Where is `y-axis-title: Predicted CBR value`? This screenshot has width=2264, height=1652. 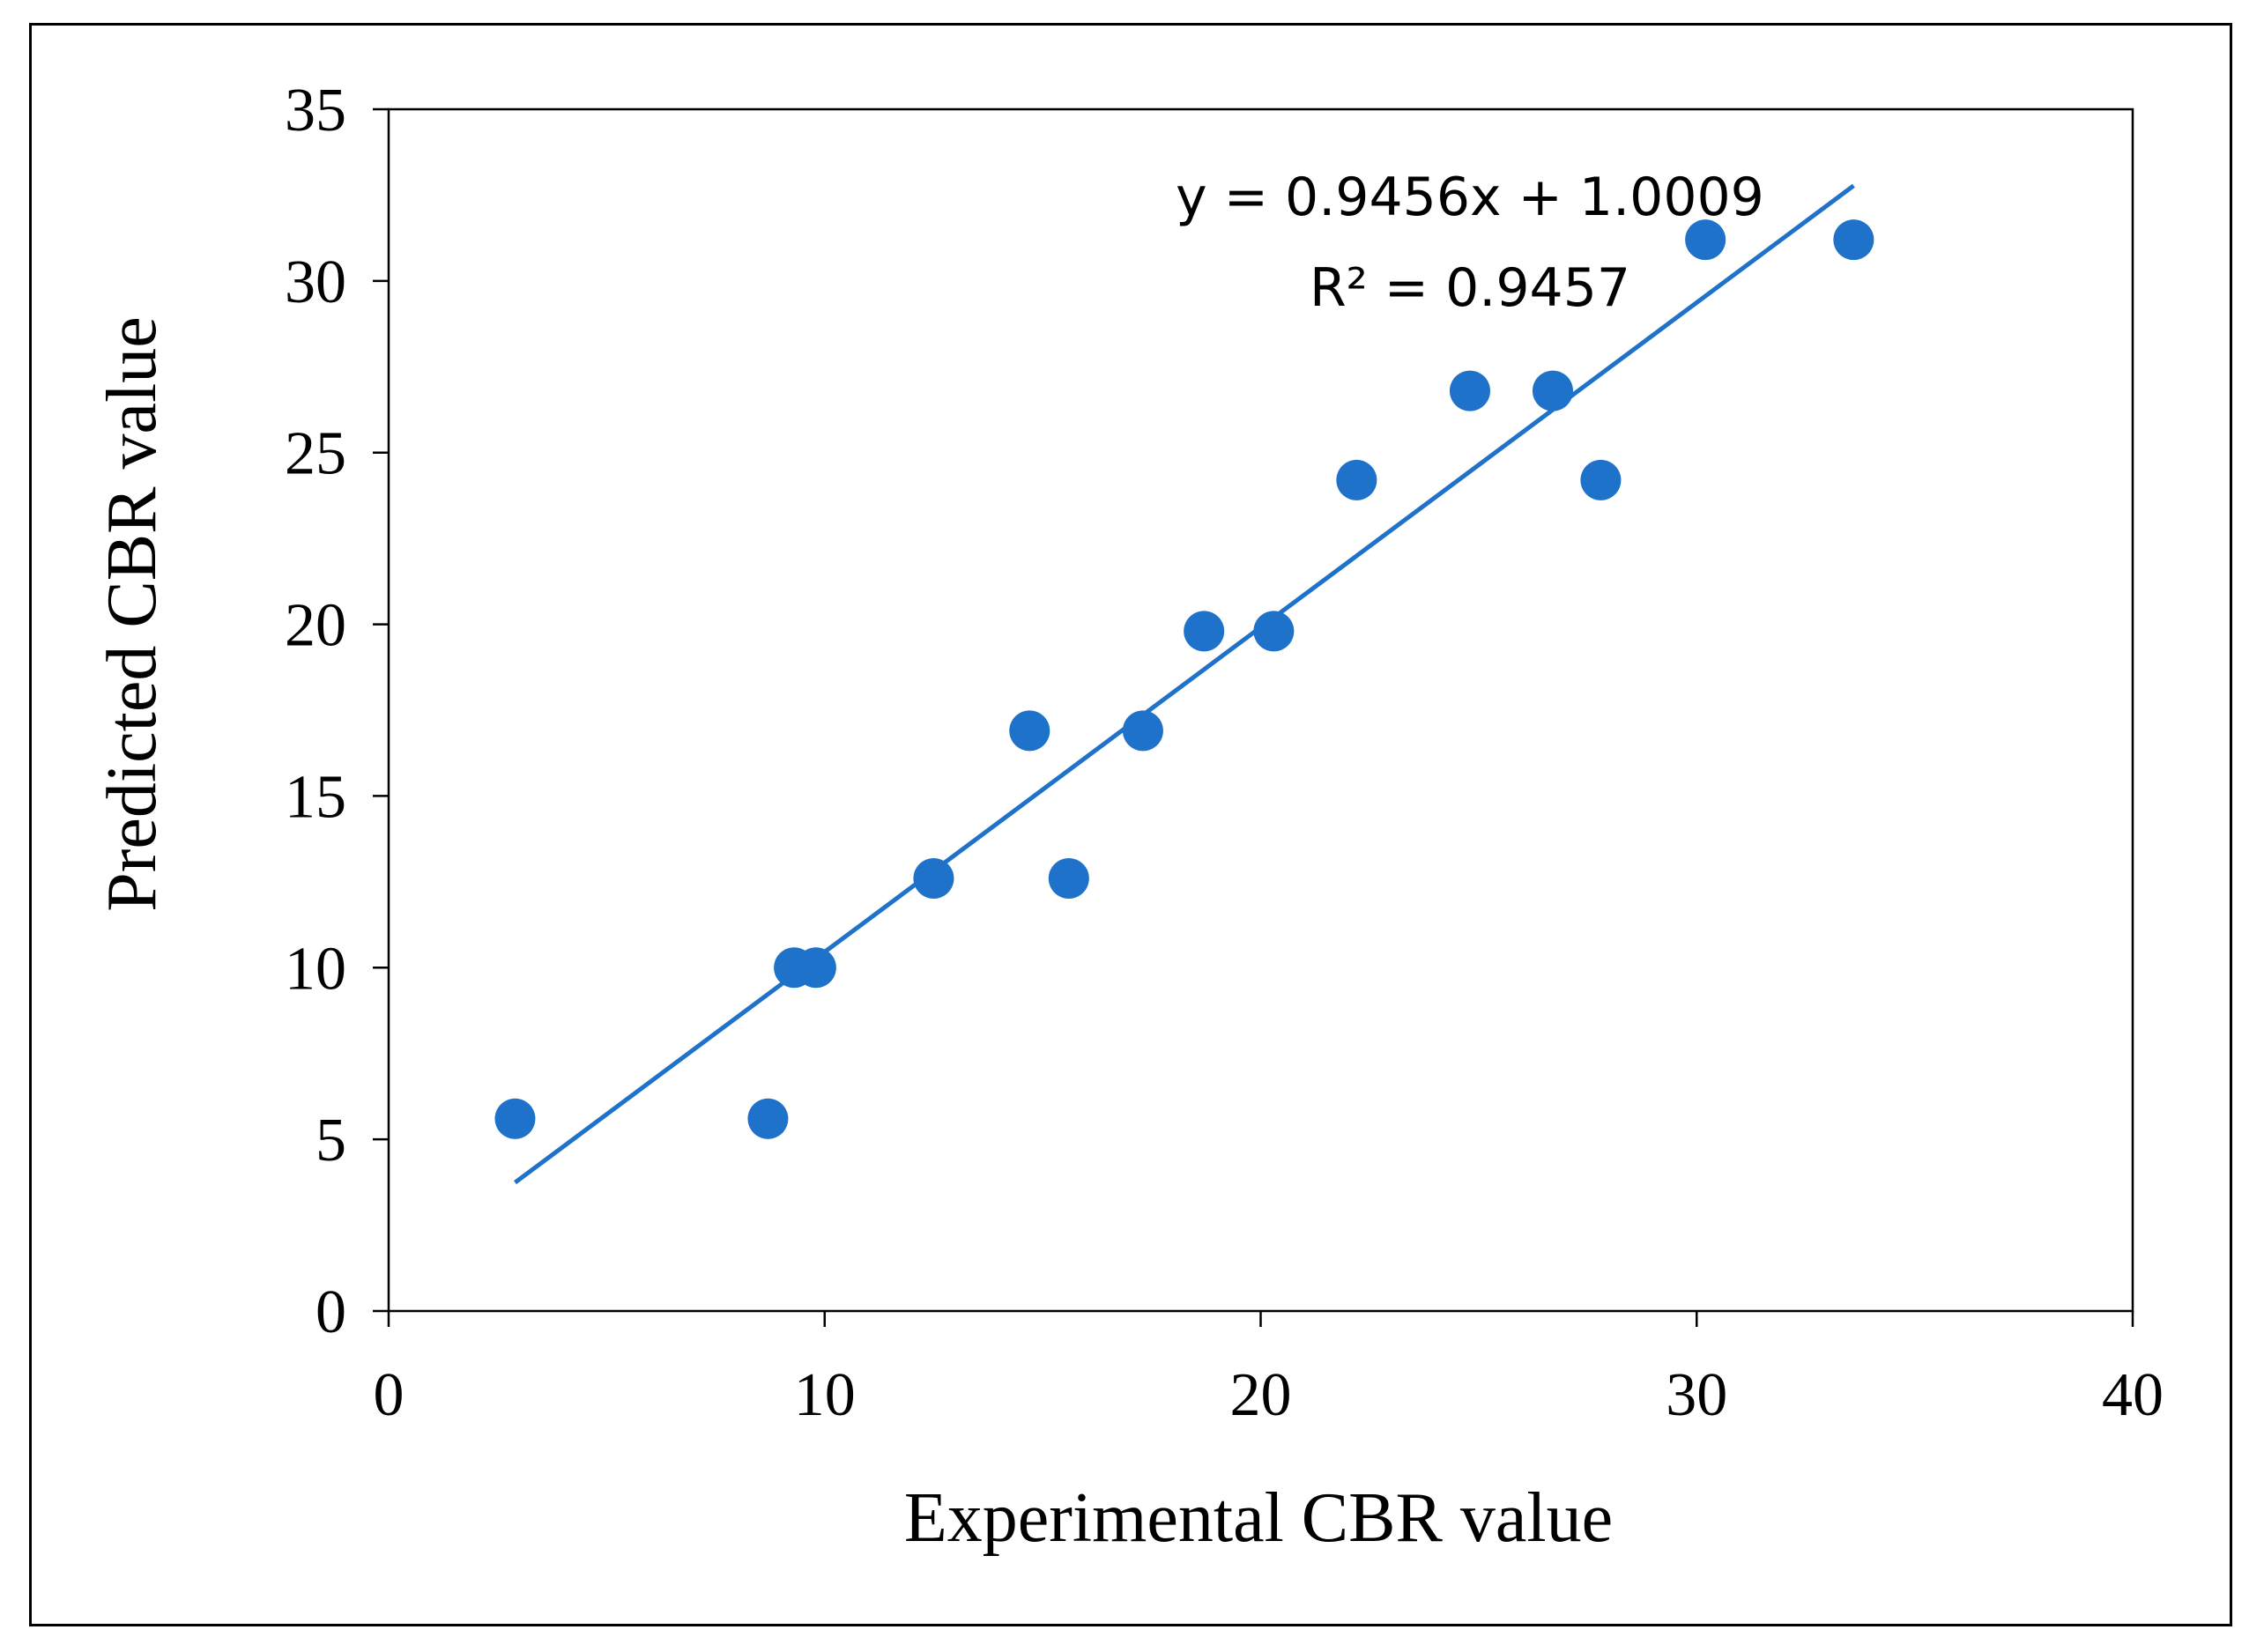 y-axis-title: Predicted CBR value is located at coordinates (132, 613).